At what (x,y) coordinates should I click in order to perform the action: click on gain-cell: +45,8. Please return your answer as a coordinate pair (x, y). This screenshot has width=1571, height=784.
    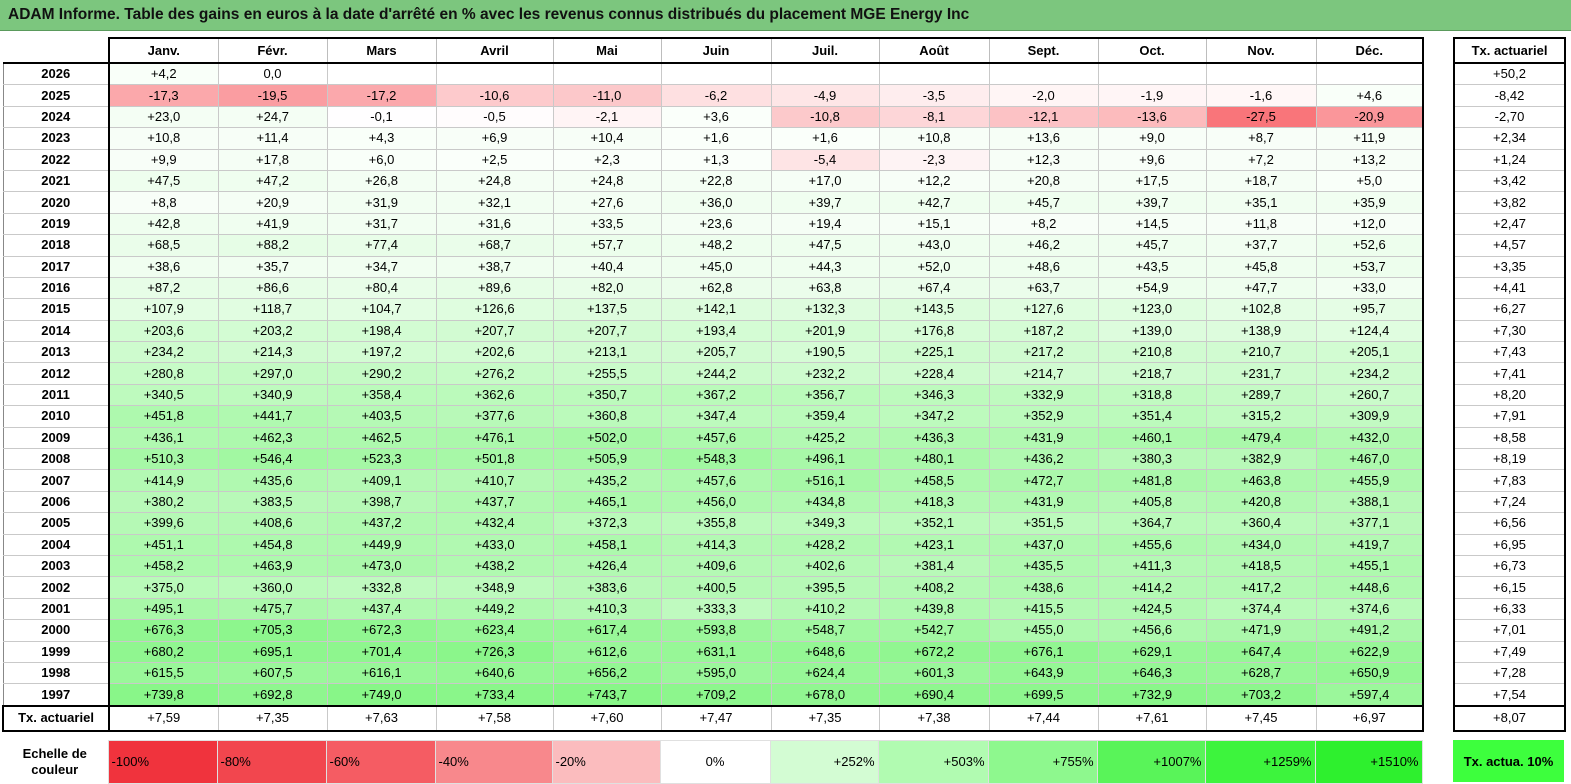
    Looking at the image, I should click on (1261, 266).